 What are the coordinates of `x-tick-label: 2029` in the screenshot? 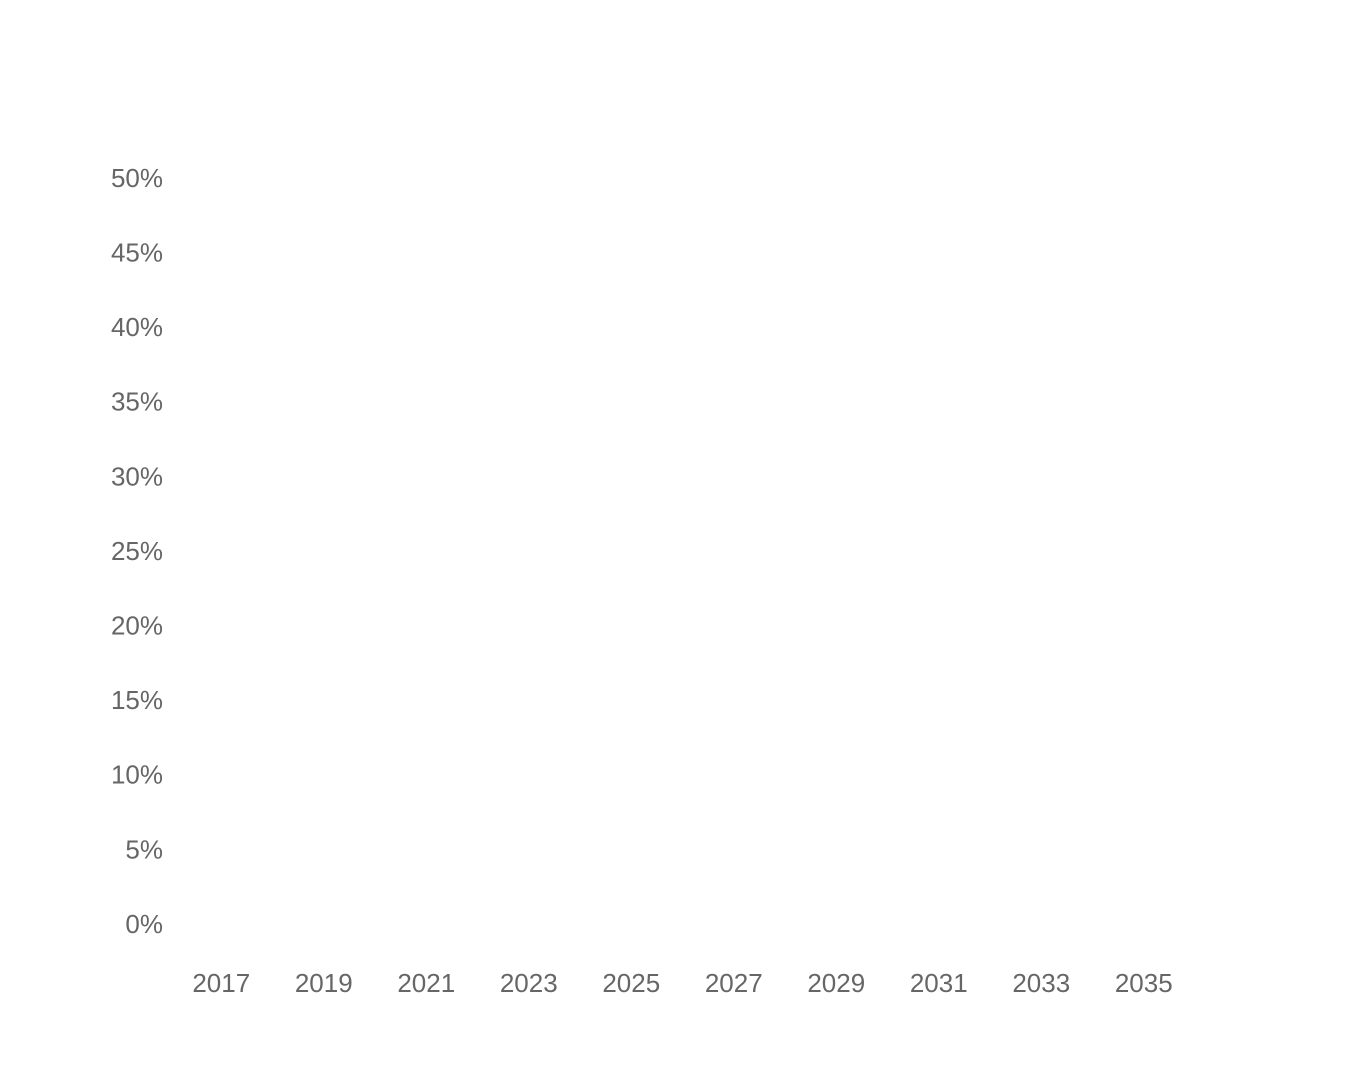 It's located at (836, 983).